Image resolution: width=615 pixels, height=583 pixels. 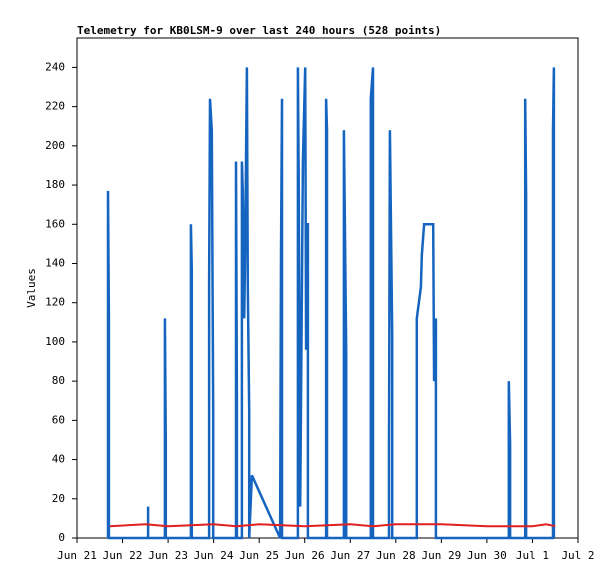 I want to click on y-tick-label: 80, so click(x=58, y=380).